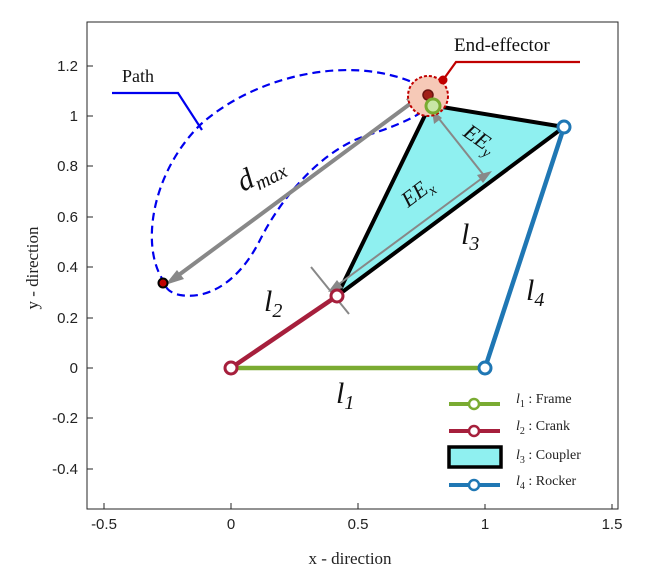  What do you see at coordinates (513, 483) in the screenshot?
I see `legend-item-rocker: l4 : Rocker` at bounding box center [513, 483].